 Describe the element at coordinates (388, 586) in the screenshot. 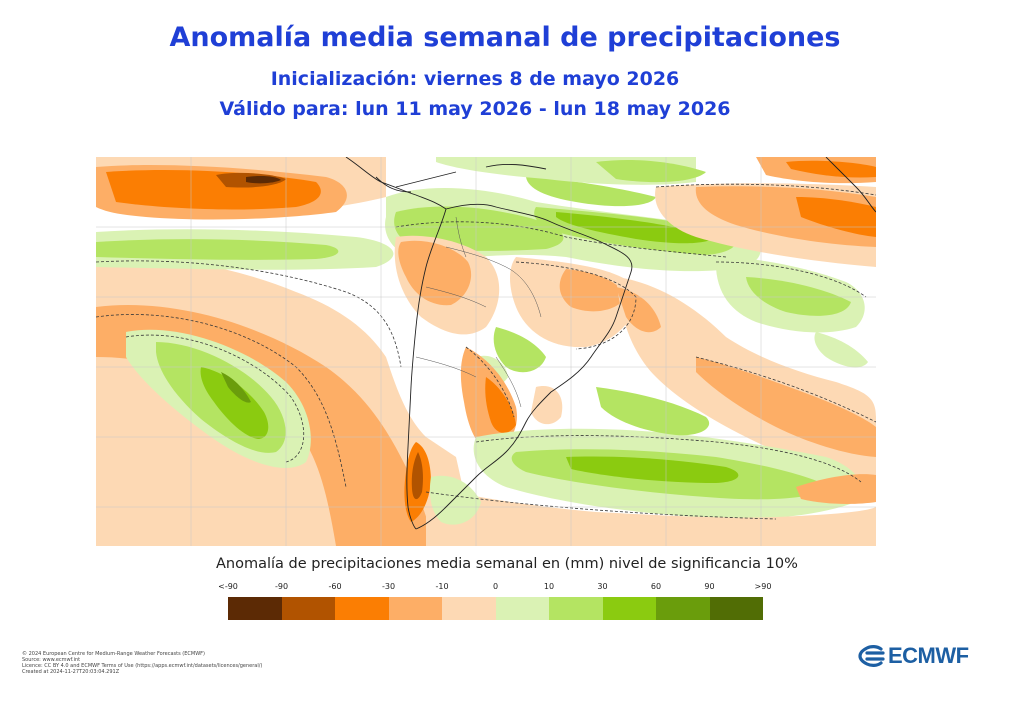

I see `legend-label: -30` at that location.